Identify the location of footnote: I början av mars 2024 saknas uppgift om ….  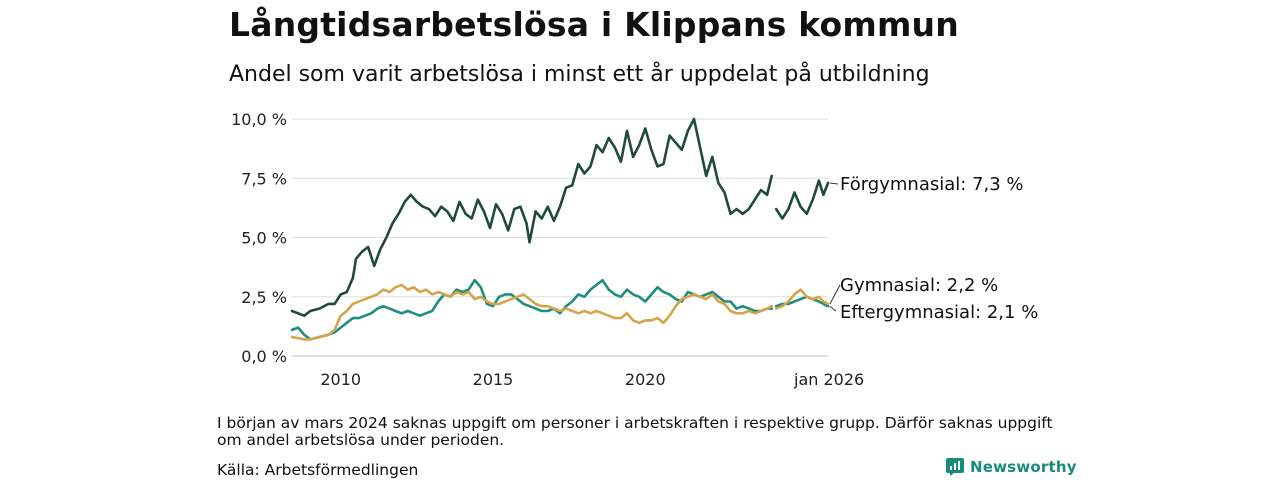
(635, 431).